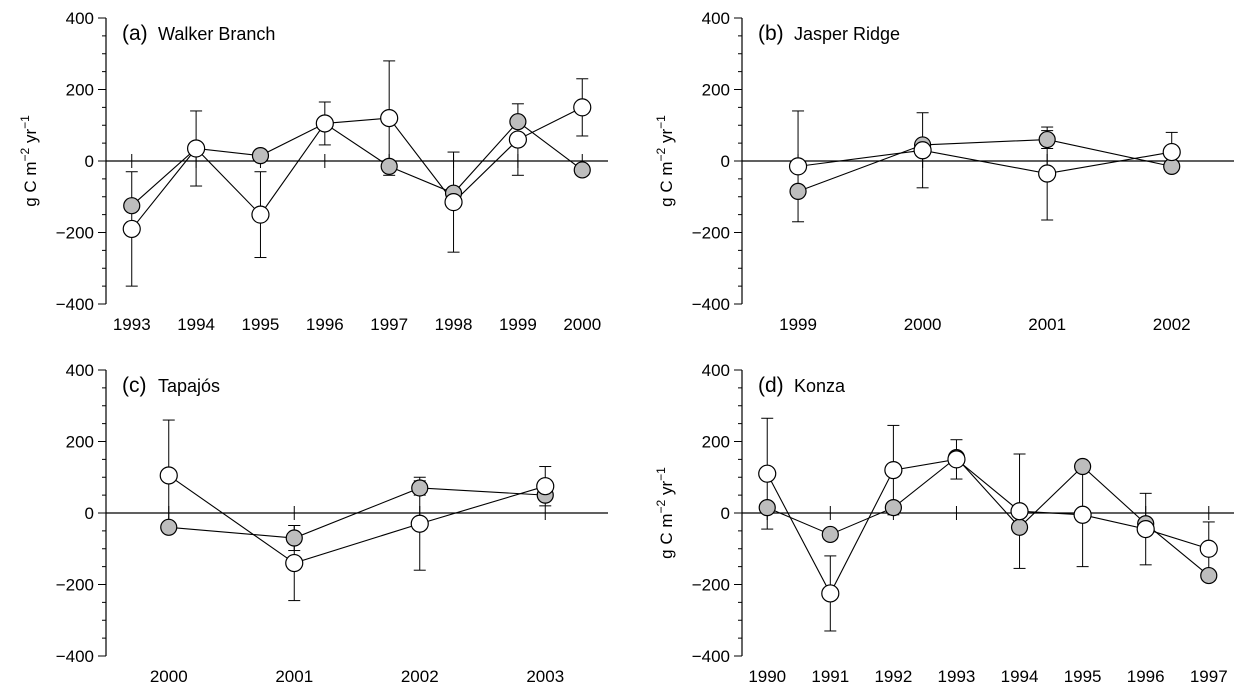 Image resolution: width=1241 pixels, height=686 pixels. I want to click on x-tick-label: 2003, so click(545, 676).